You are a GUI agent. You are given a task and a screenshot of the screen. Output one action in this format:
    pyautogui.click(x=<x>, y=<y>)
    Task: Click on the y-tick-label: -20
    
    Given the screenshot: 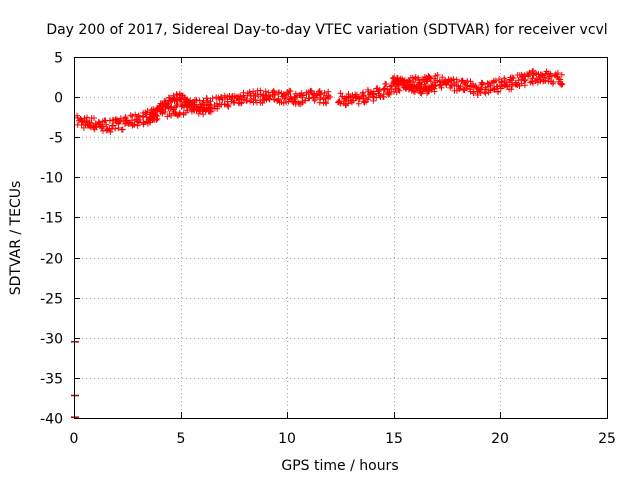 What is the action you would take?
    pyautogui.click(x=51, y=260)
    